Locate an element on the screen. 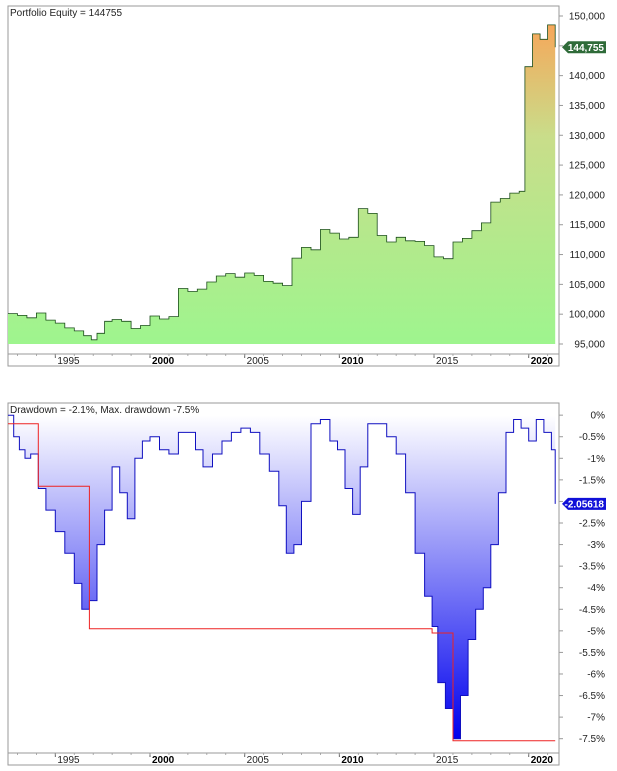 The width and height of the screenshot is (617, 771). equity-last-value-badge: 144,755 is located at coordinates (584, 47).